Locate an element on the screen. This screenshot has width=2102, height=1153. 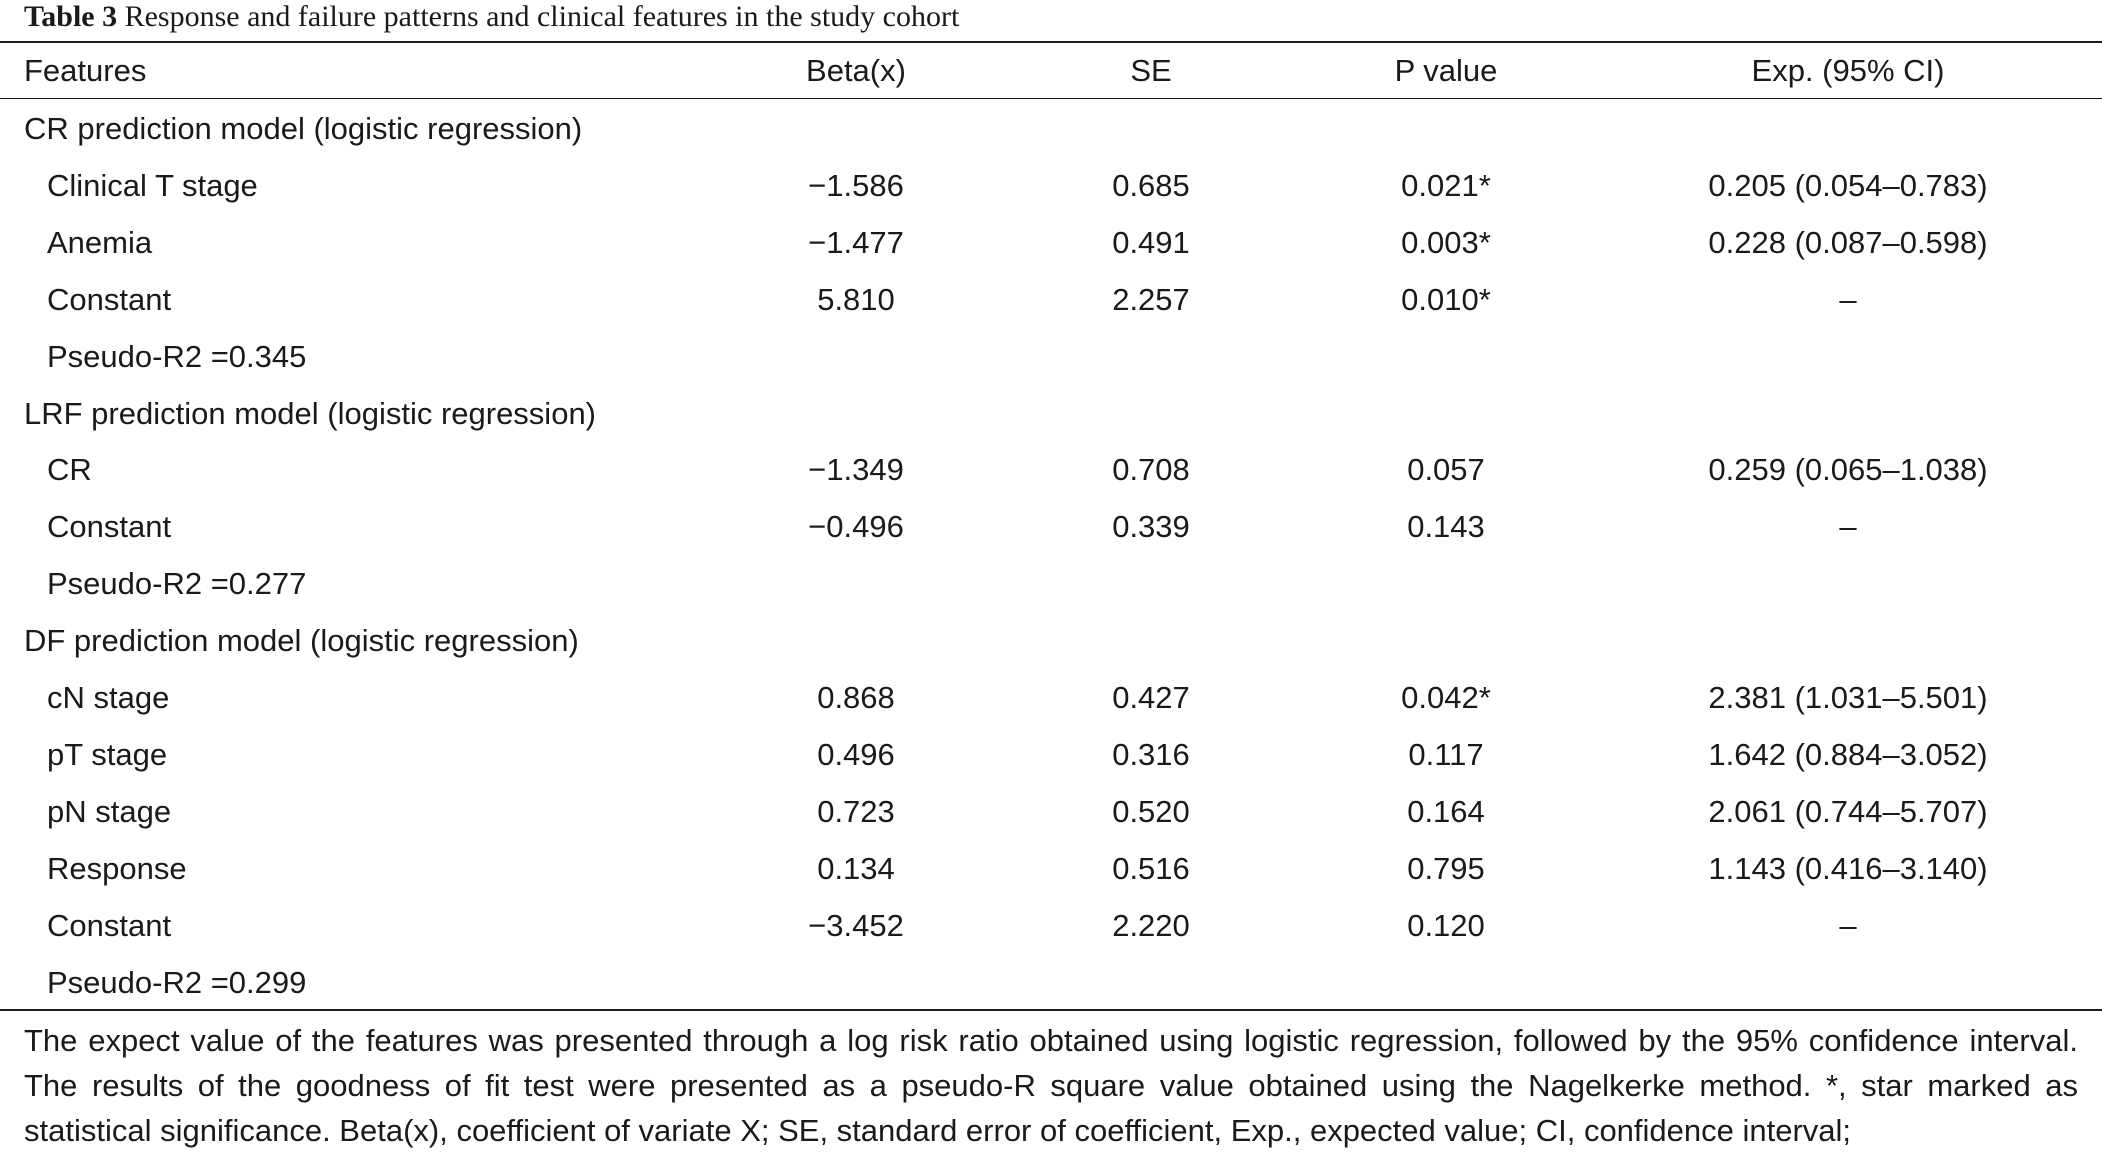
p-value: 0.795 is located at coordinates (1446, 868).